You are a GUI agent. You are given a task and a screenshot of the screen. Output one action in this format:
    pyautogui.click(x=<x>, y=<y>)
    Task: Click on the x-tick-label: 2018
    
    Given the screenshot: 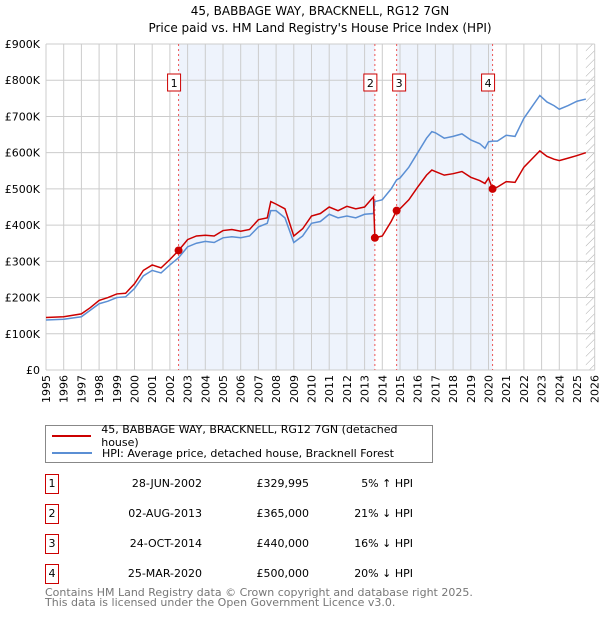 What is the action you would take?
    pyautogui.click(x=453, y=389)
    